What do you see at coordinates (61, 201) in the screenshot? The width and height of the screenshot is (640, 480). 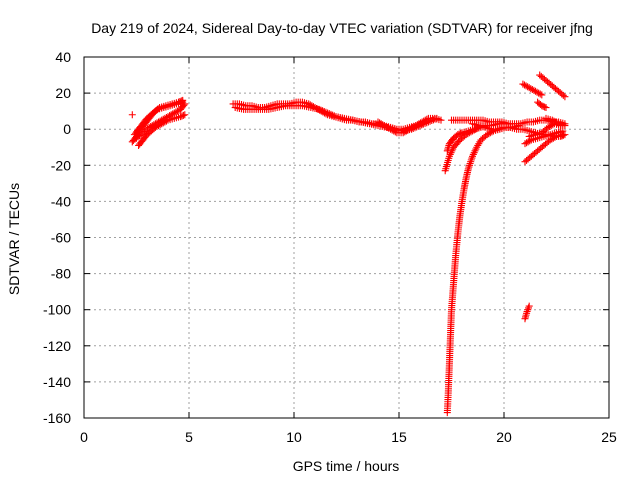 I see `y-tick-label: -40` at bounding box center [61, 201].